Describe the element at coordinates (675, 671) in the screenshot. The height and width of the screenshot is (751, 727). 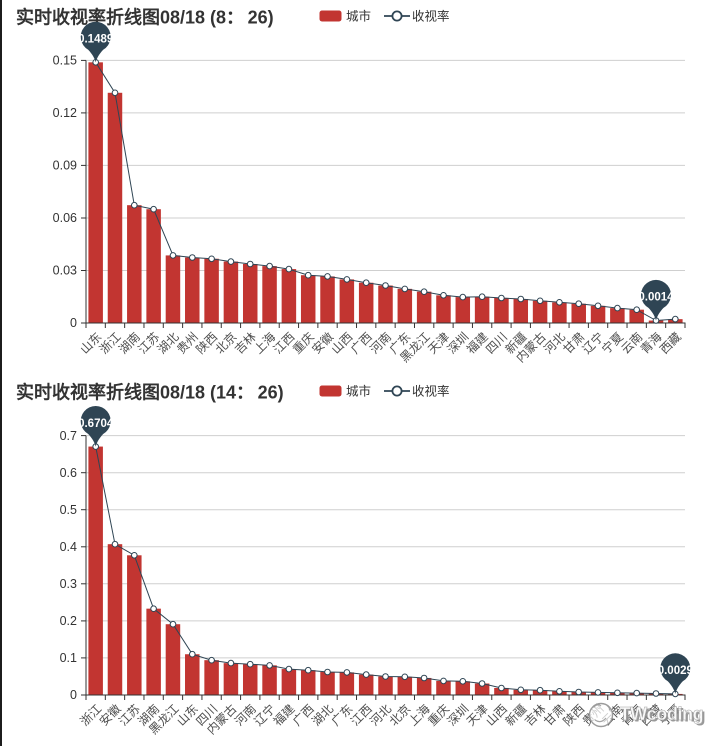
I see `svg-text: 0.0029` at that location.